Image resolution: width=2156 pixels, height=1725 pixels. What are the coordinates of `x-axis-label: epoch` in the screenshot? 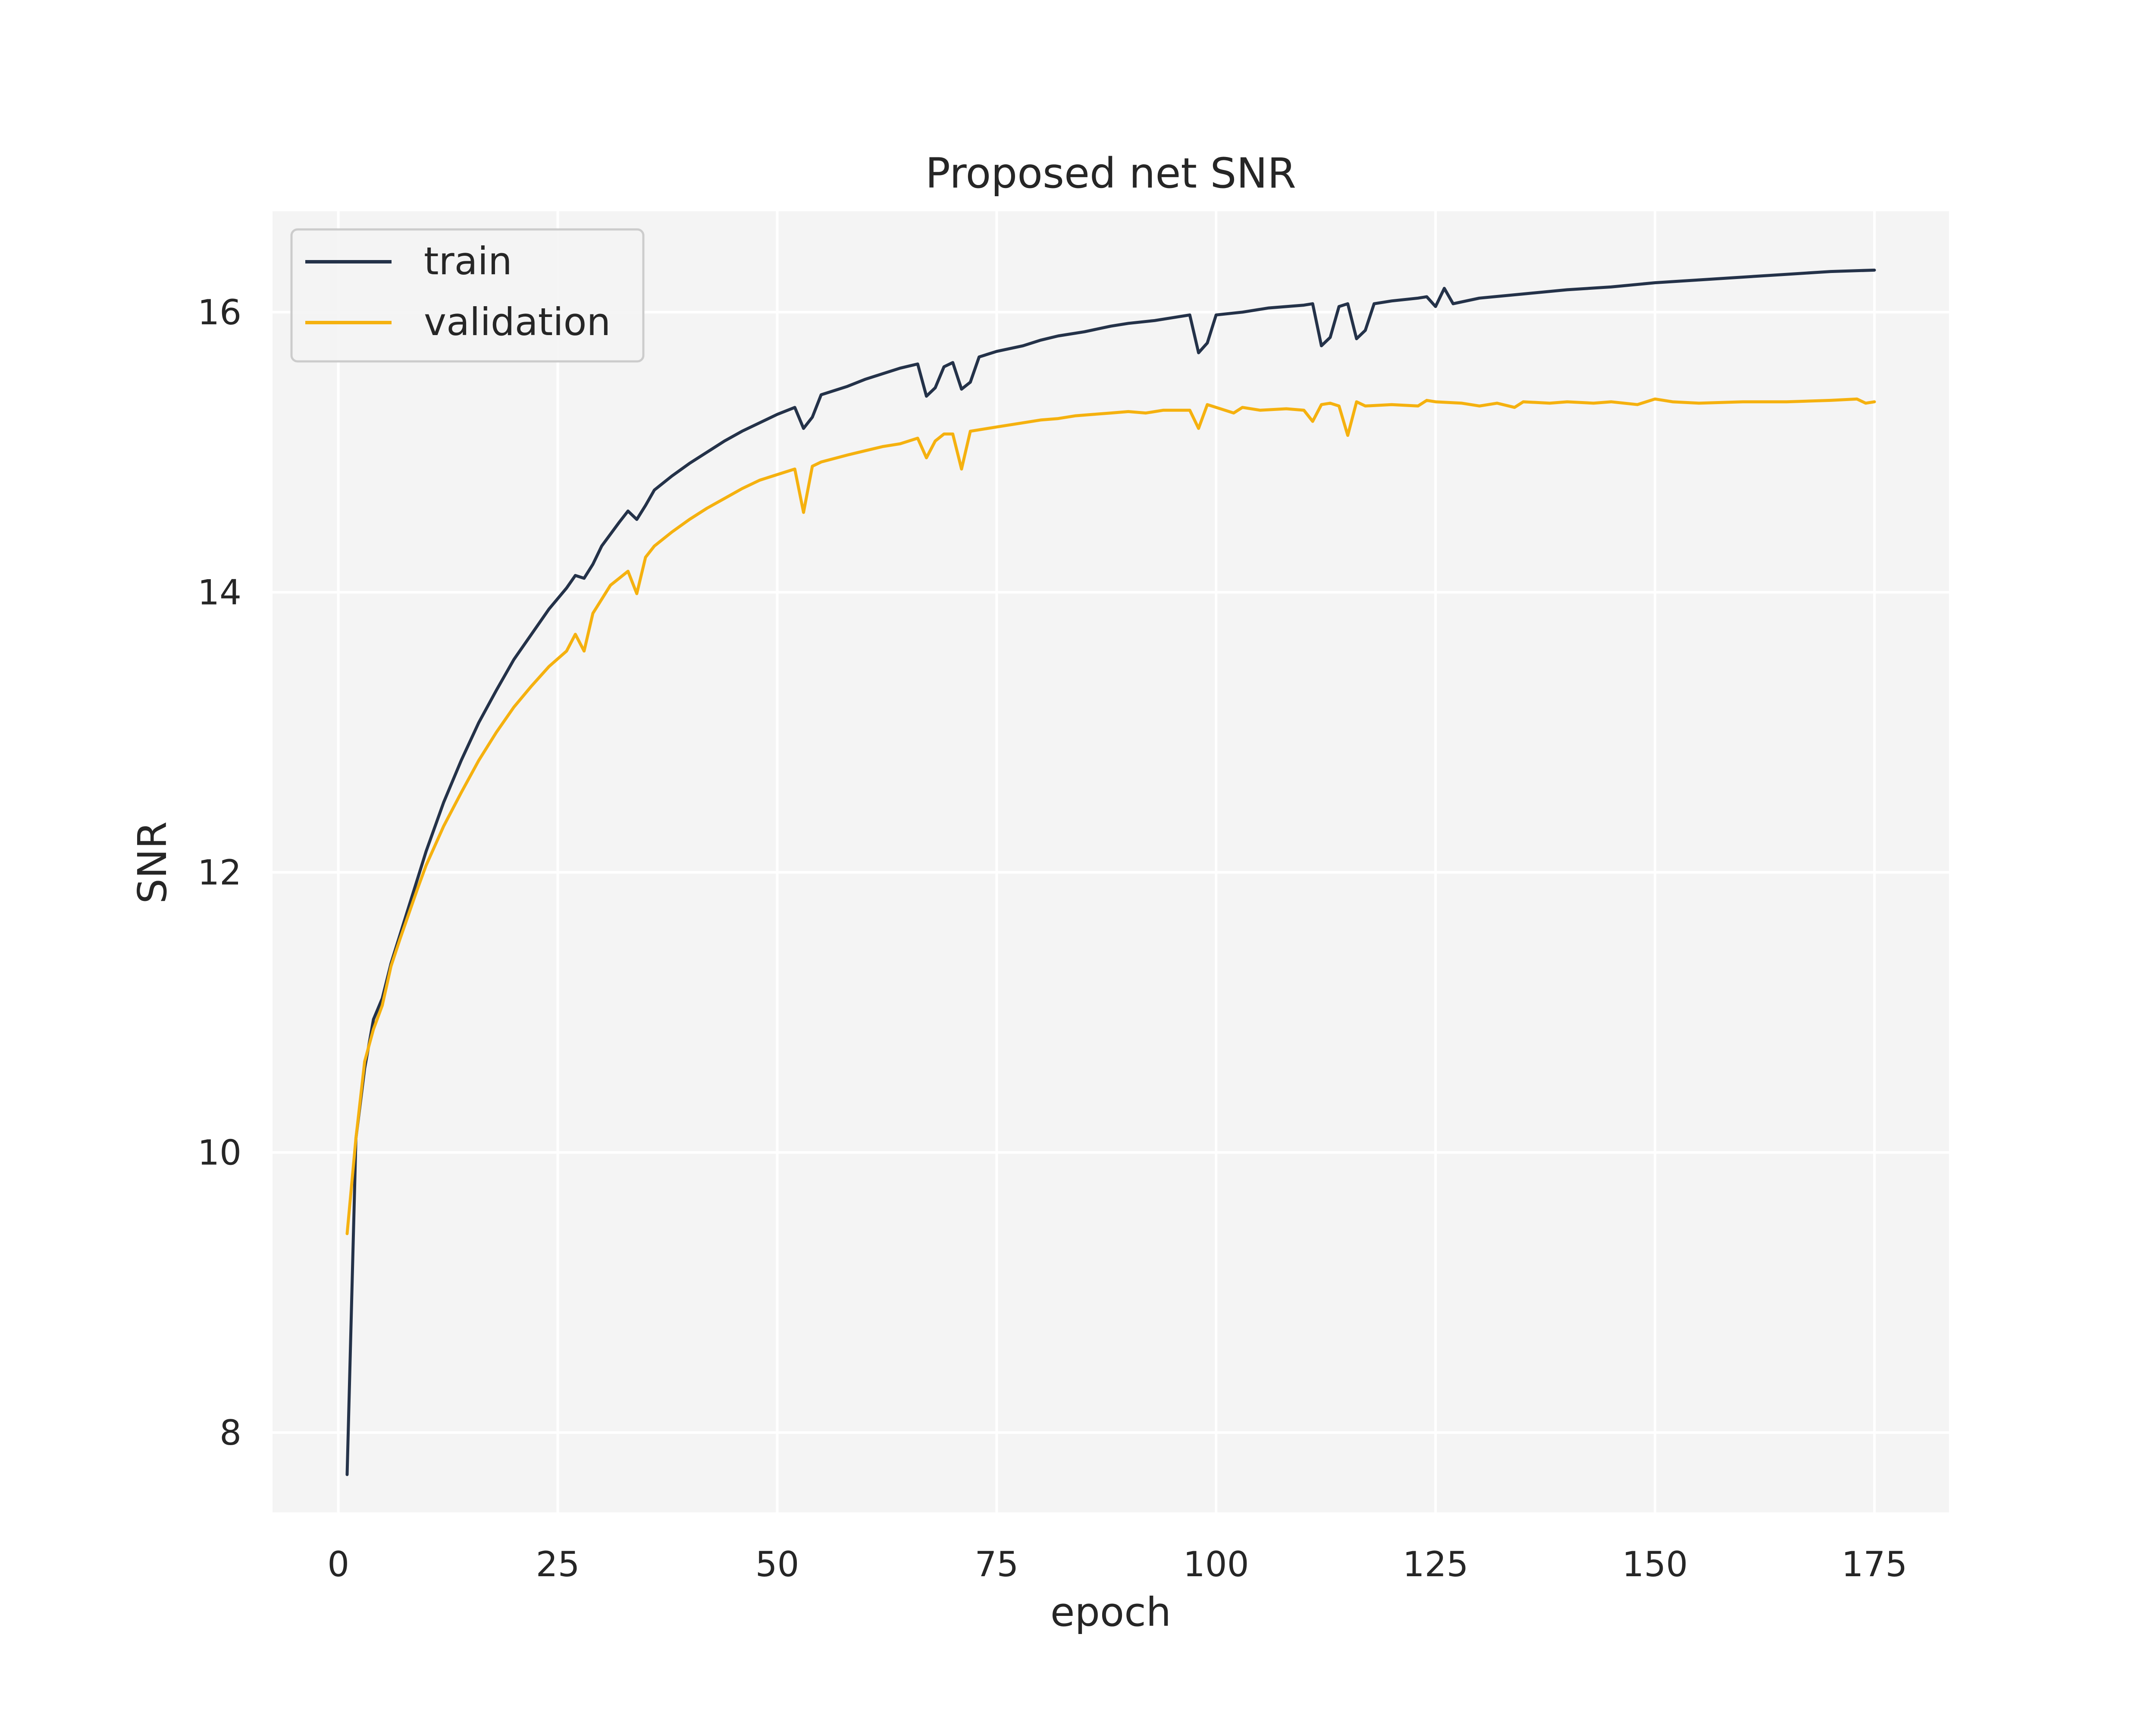 It's located at (1110, 1612).